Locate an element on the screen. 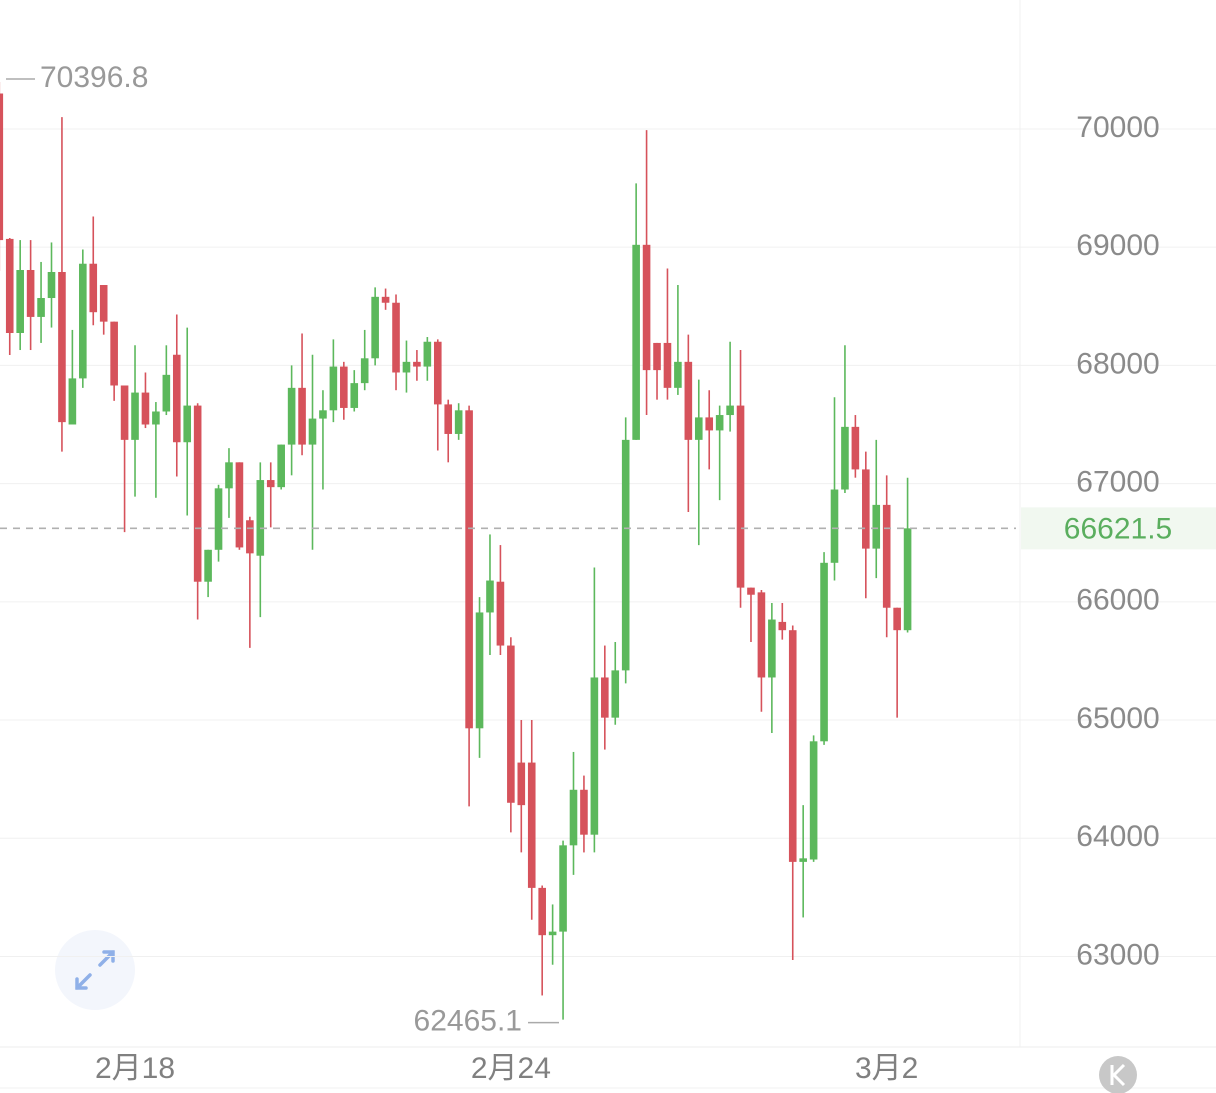 The height and width of the screenshot is (1093, 1216). expand-bg is located at coordinates (95, 970).